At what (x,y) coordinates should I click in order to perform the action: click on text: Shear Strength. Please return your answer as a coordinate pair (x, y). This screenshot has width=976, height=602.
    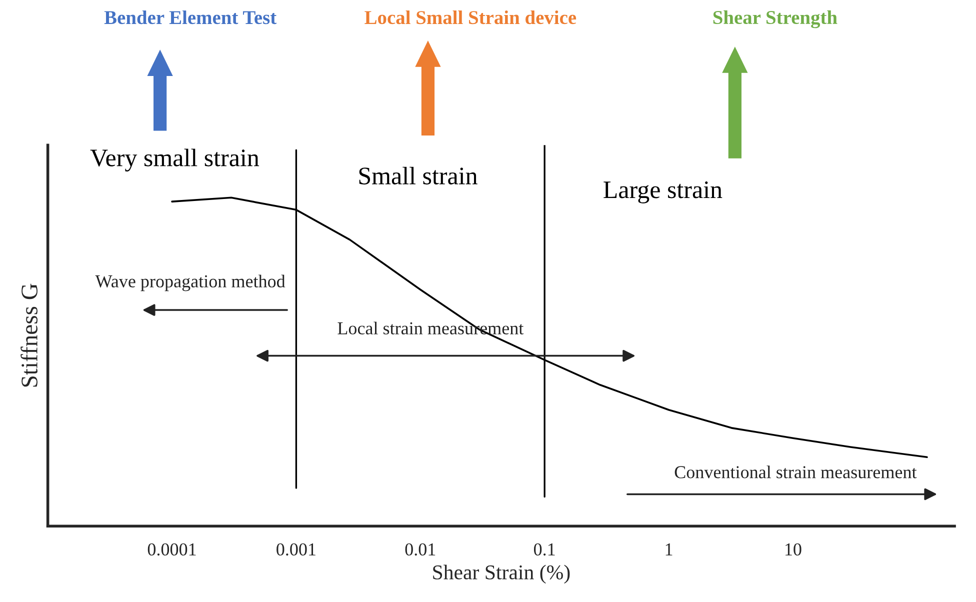
    Looking at the image, I should click on (775, 19).